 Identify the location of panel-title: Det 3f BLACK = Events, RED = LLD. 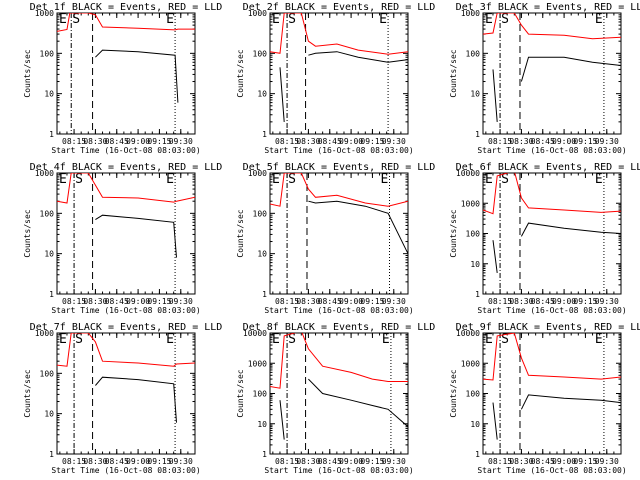
(548, 7).